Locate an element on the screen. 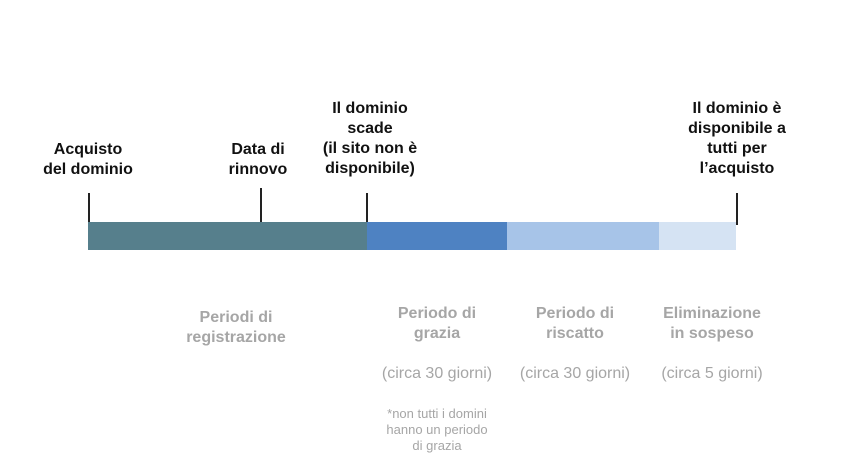 This screenshot has height=474, width=842. phase-registration-name: Periodi di registrazione is located at coordinates (236, 327).